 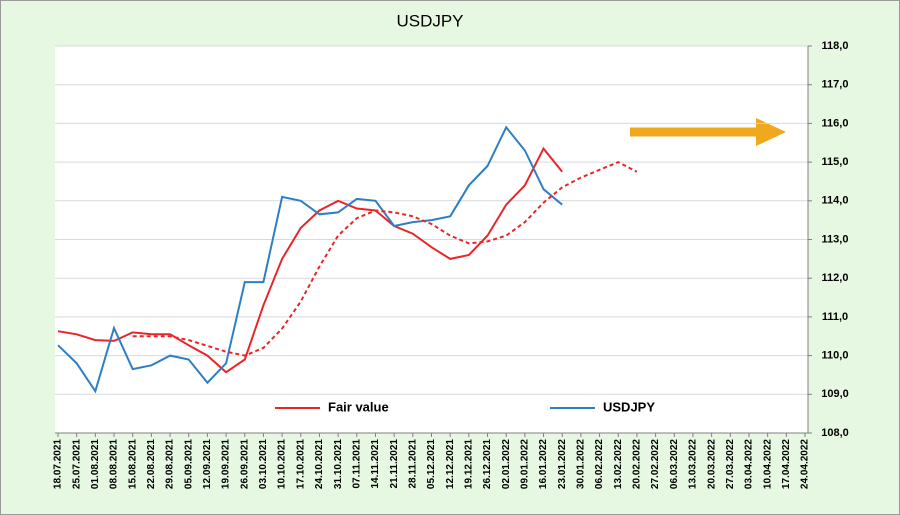 I want to click on y-tick-label: 112,0, so click(x=835, y=278).